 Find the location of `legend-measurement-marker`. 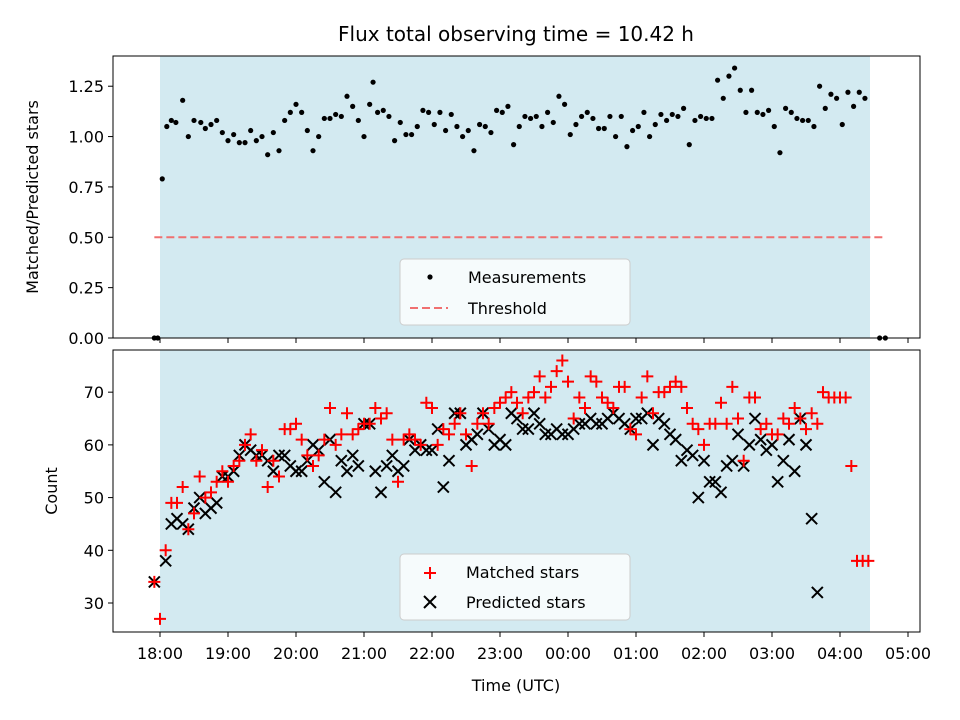

legend-measurement-marker is located at coordinates (430, 277).